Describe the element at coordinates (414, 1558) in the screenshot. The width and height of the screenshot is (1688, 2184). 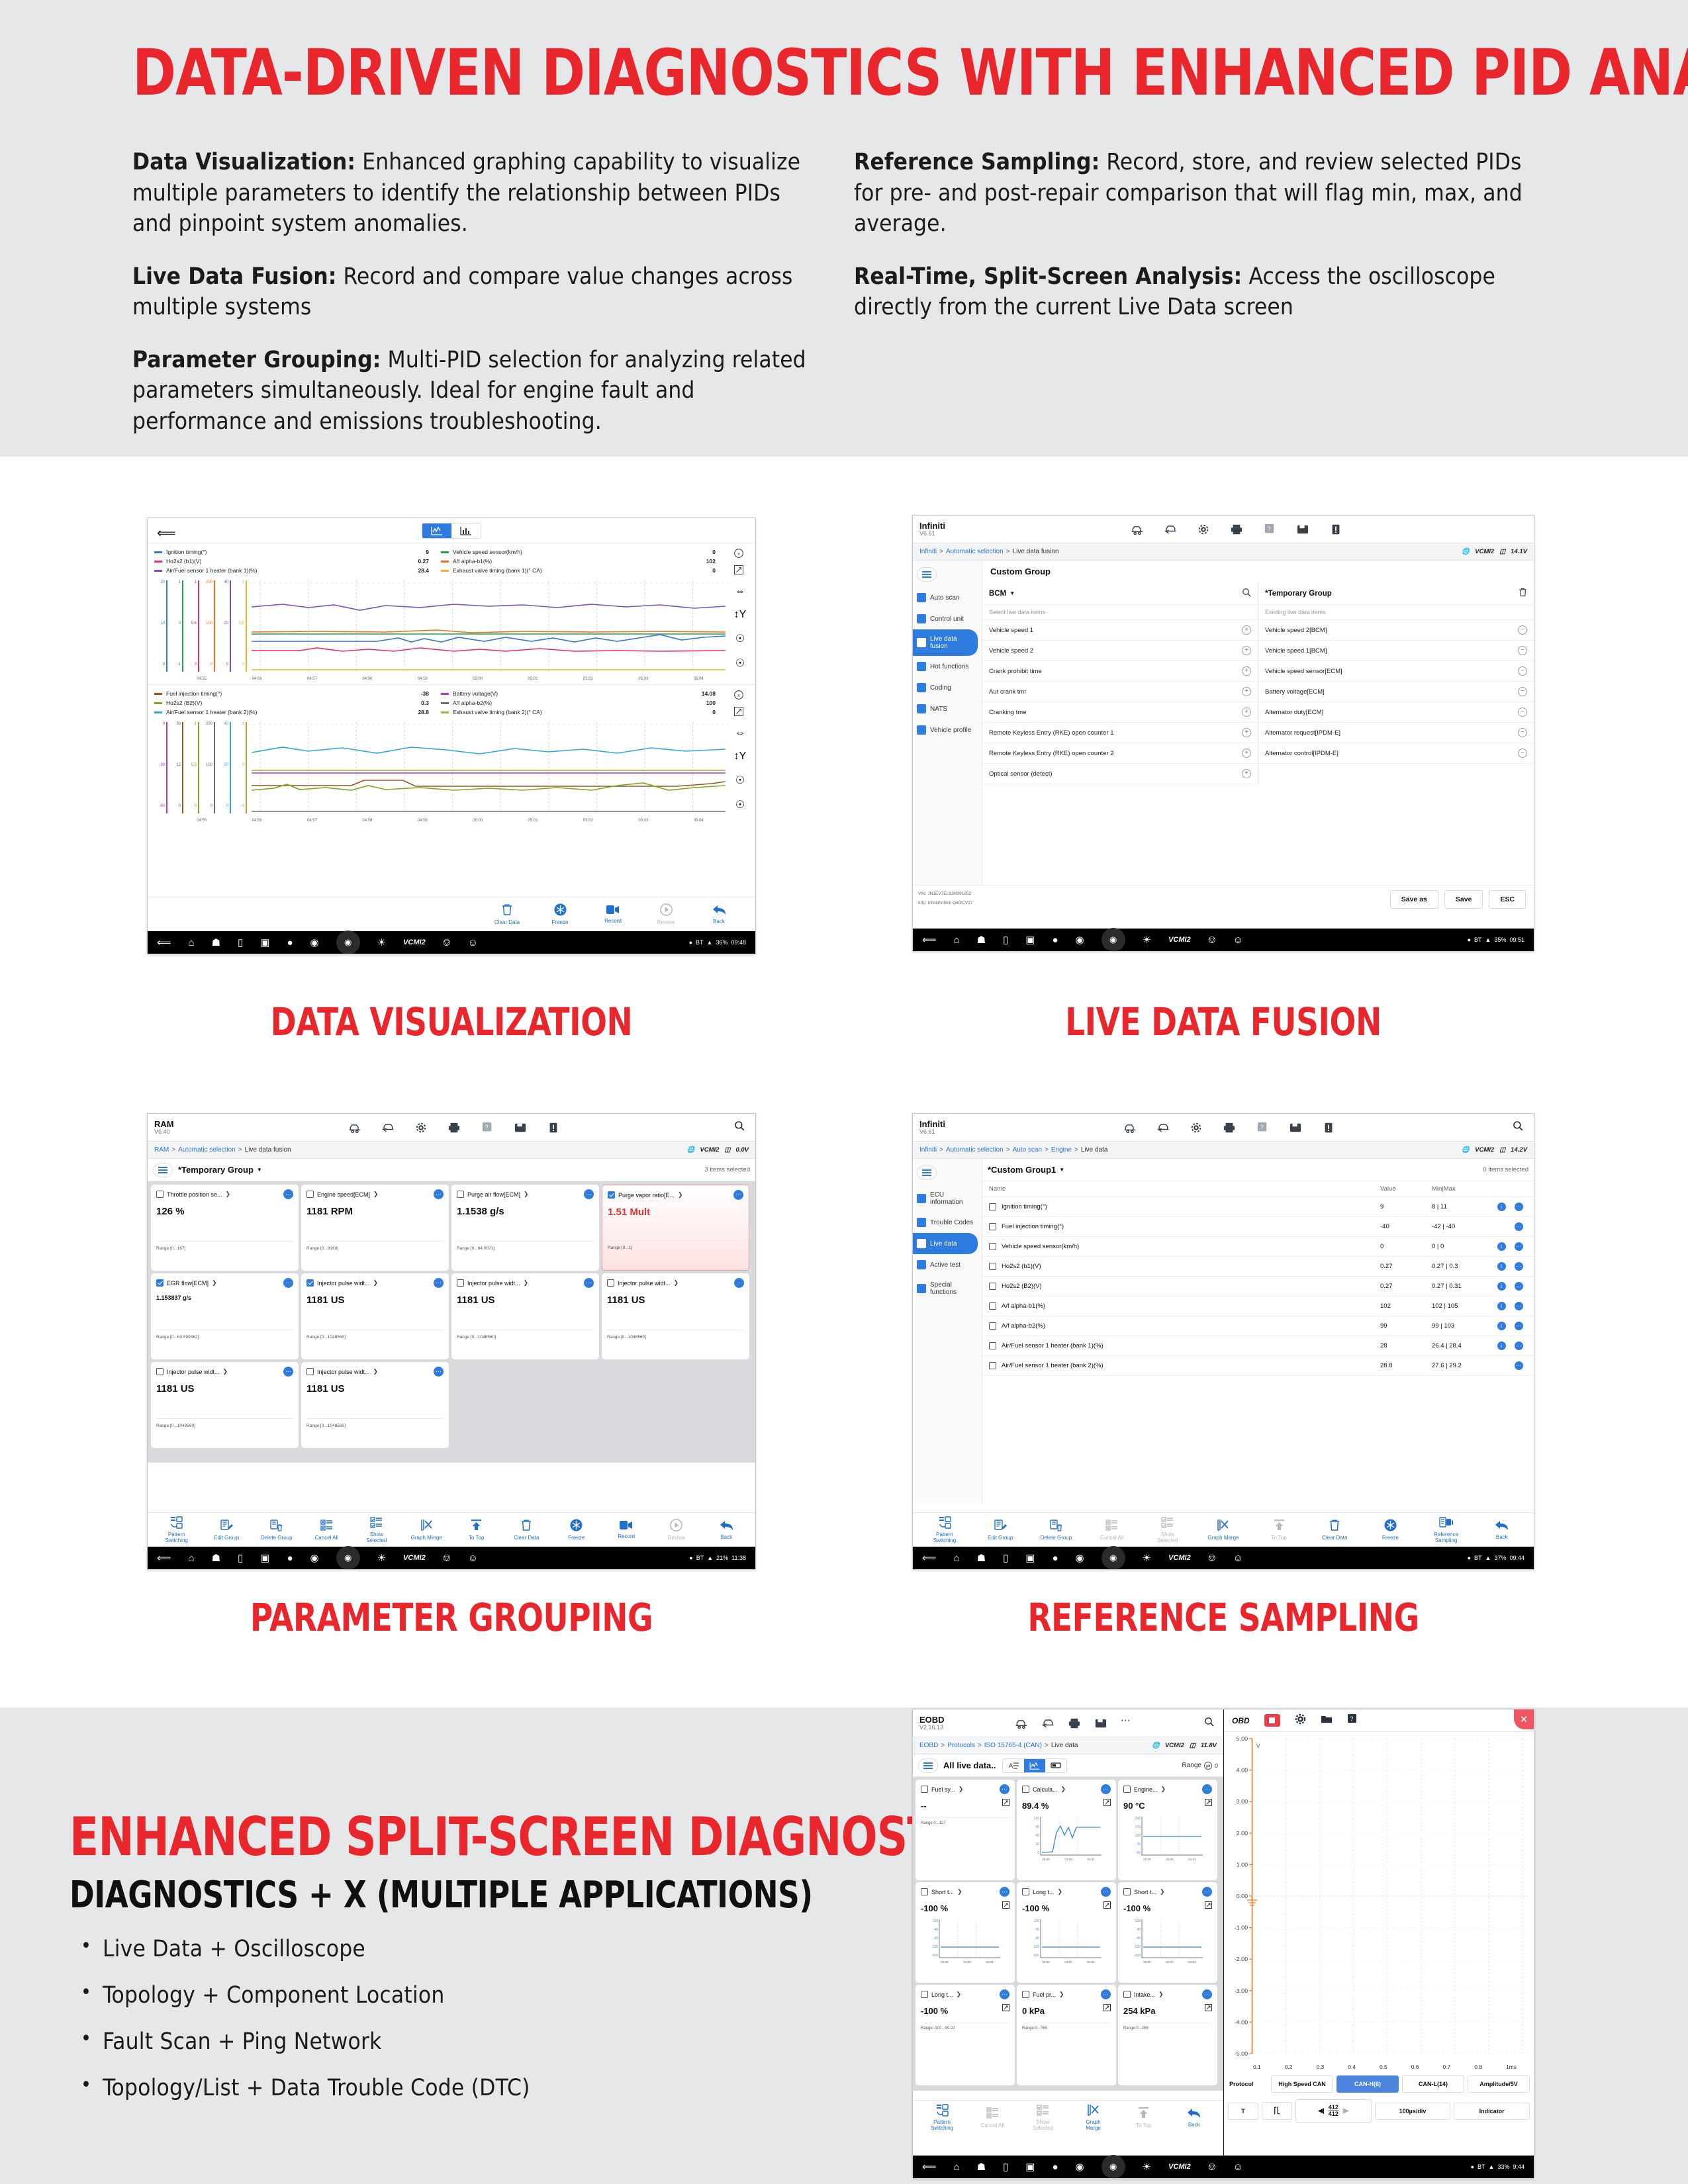
I see `vcmi-icon: VCMI2` at that location.